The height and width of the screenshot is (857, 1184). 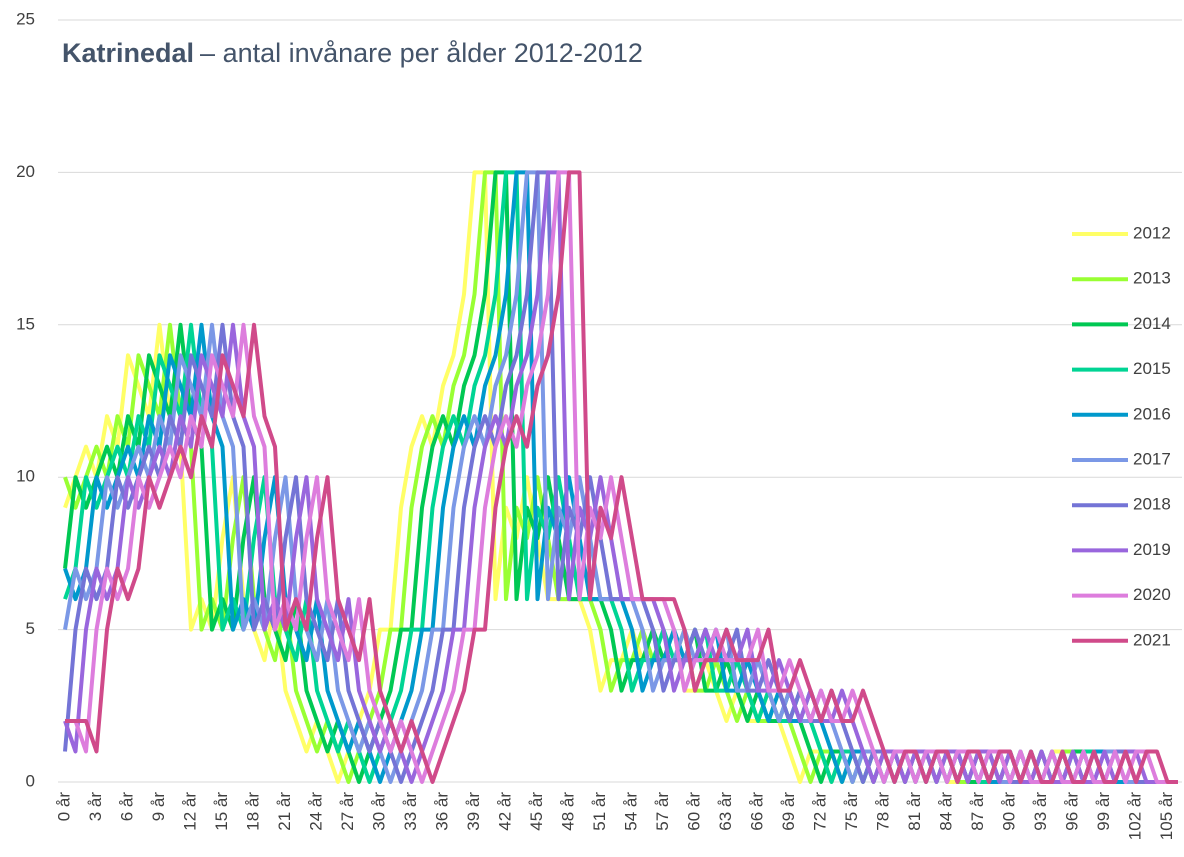 What do you see at coordinates (567, 811) in the screenshot?
I see `x-tick-label: 48 år` at bounding box center [567, 811].